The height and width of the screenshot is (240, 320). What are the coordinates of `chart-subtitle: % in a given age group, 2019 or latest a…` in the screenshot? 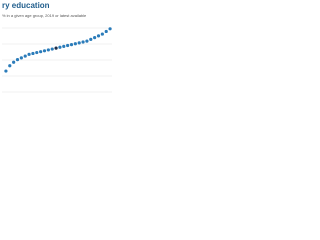 It's located at (44, 15).